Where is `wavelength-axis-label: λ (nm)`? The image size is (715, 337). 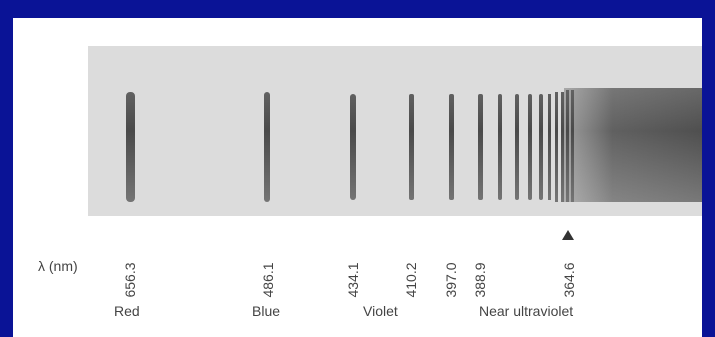 wavelength-axis-label: λ (nm) is located at coordinates (58, 266).